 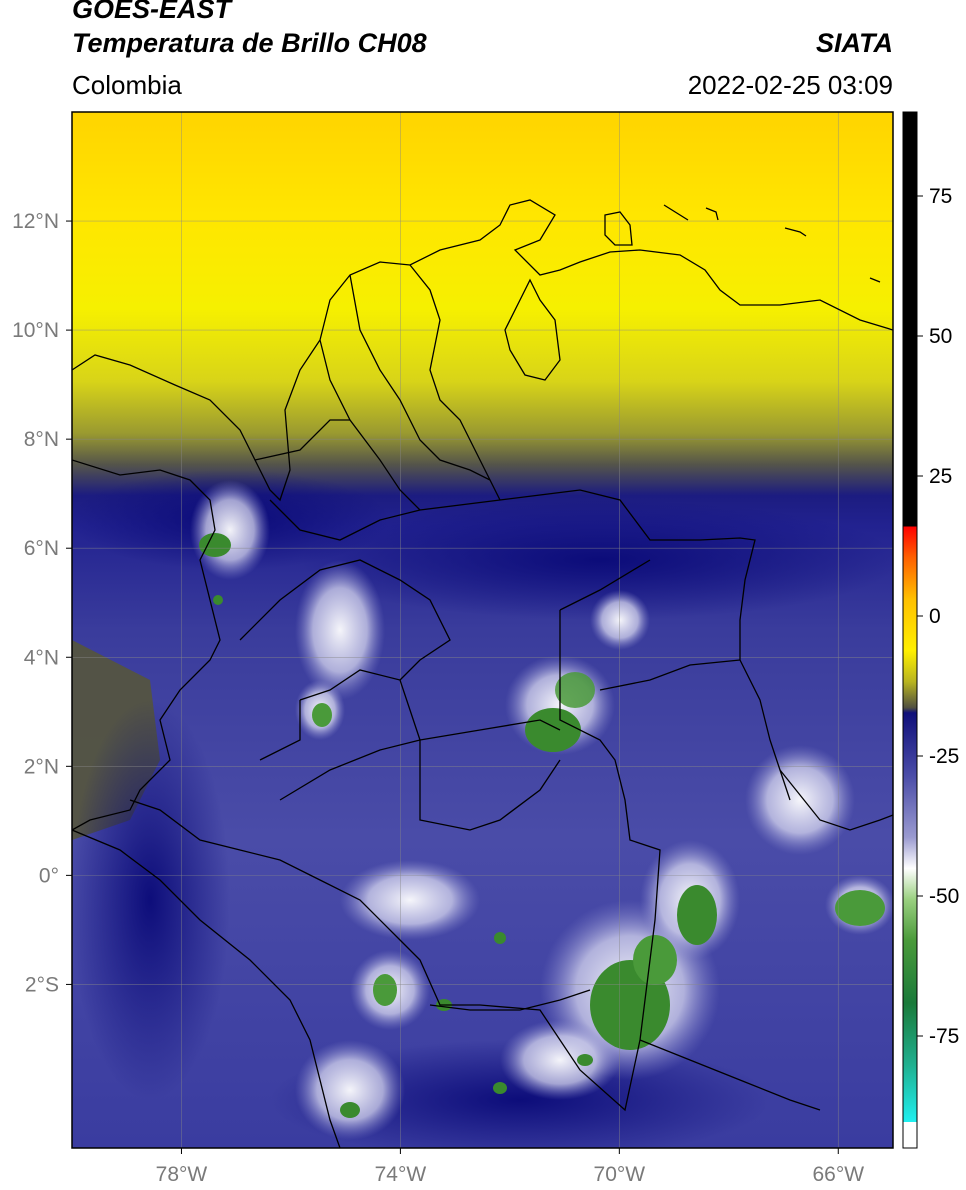 I want to click on paraguana-peninsula, so click(x=618, y=228).